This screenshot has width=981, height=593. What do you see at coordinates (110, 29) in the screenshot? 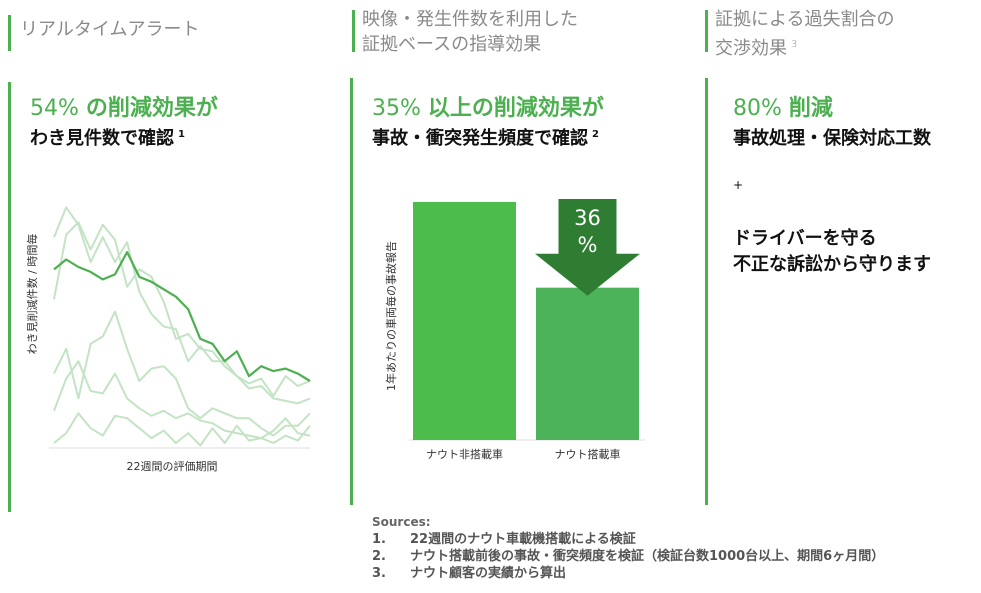
I see `col1-header: リアルタイムアラート` at bounding box center [110, 29].